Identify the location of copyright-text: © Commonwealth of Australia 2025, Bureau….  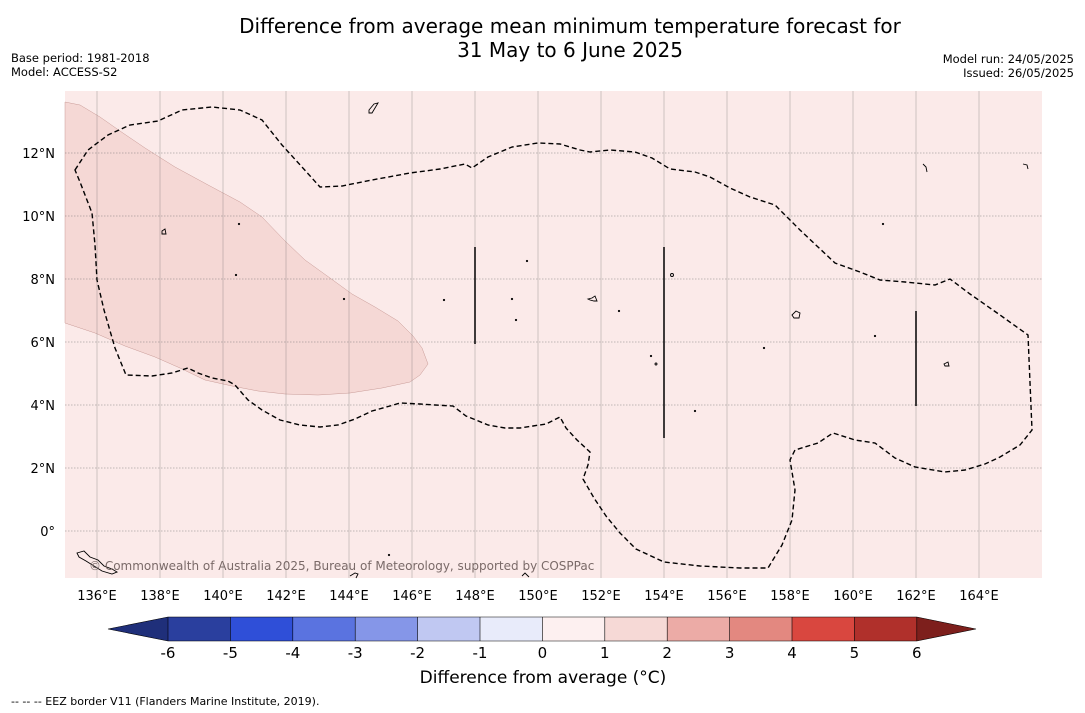
(341, 566).